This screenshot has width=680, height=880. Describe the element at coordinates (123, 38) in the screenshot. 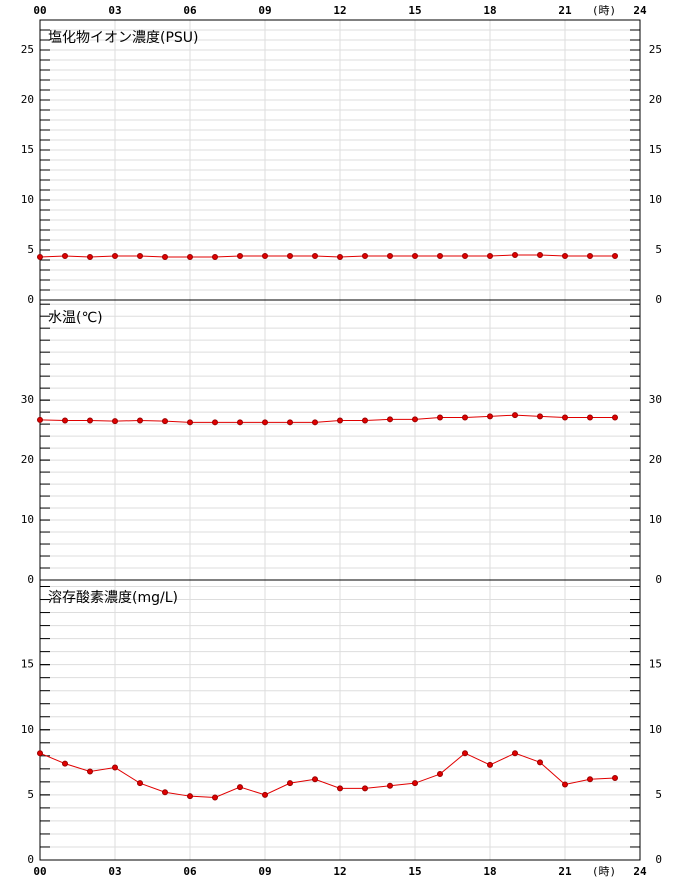

I see `panel-title: 塩化物イオン濃度(PSU)` at that location.